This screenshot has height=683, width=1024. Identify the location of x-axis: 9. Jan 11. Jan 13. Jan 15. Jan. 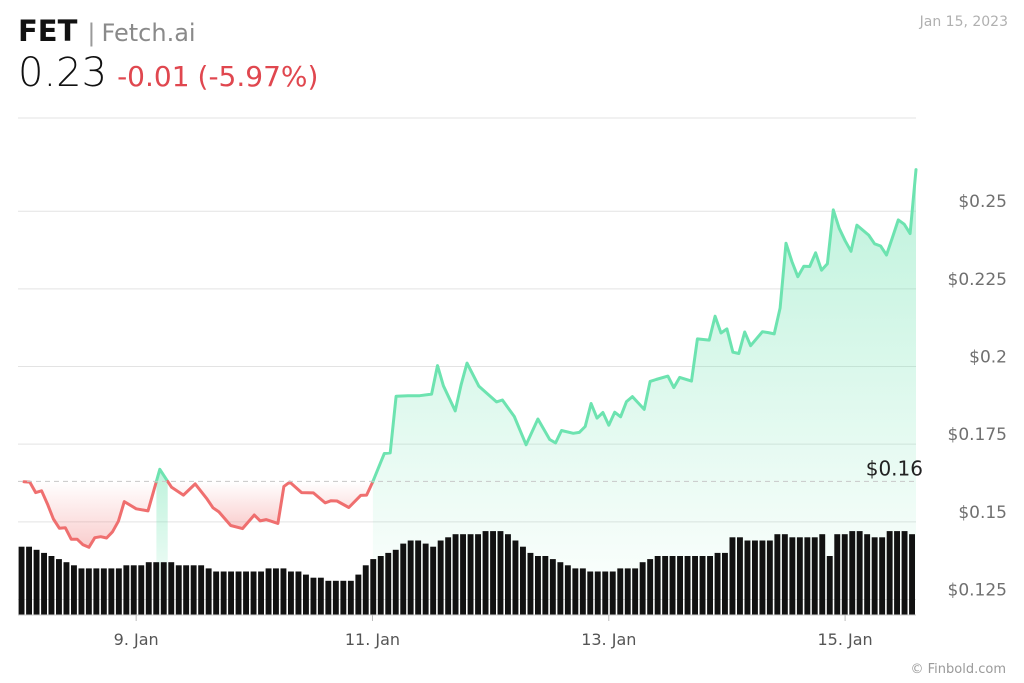
(467, 631).